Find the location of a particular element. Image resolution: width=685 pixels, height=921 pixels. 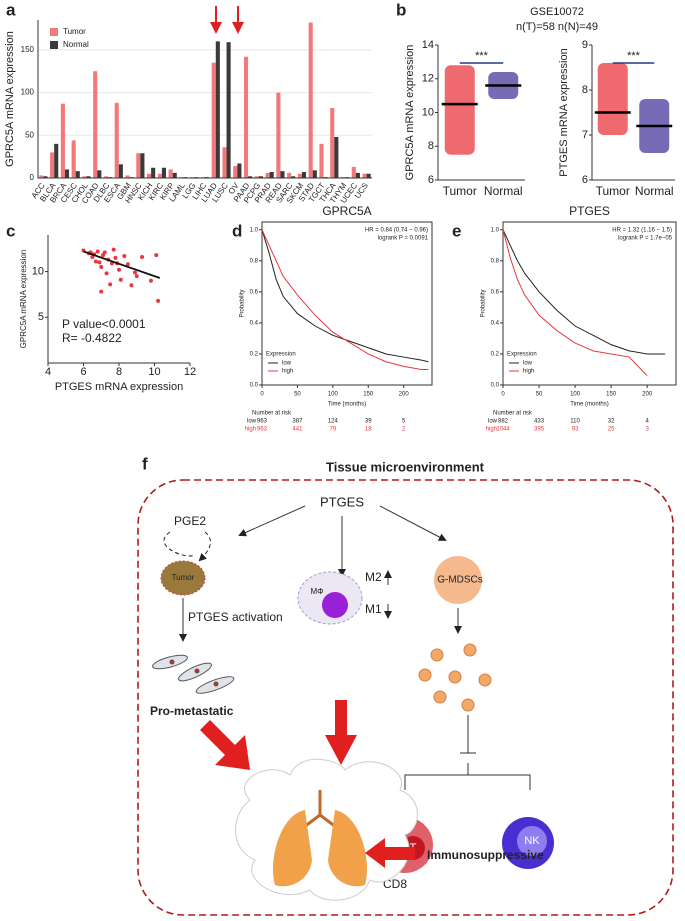

y-tick-label: 0 is located at coordinates (32, 177).